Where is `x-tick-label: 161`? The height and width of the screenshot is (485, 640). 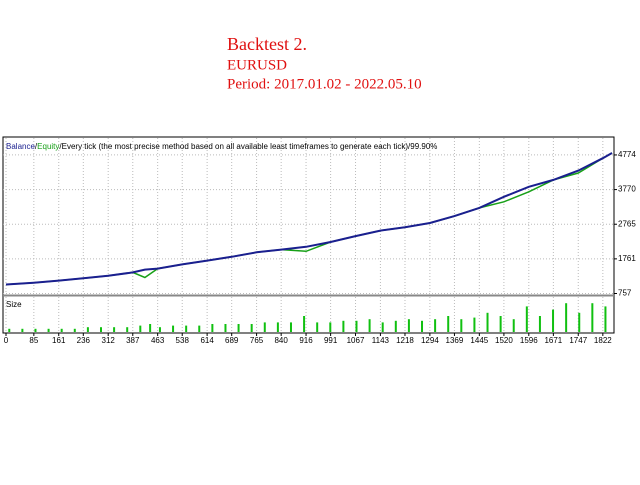
x-tick-label: 161 is located at coordinates (59, 340).